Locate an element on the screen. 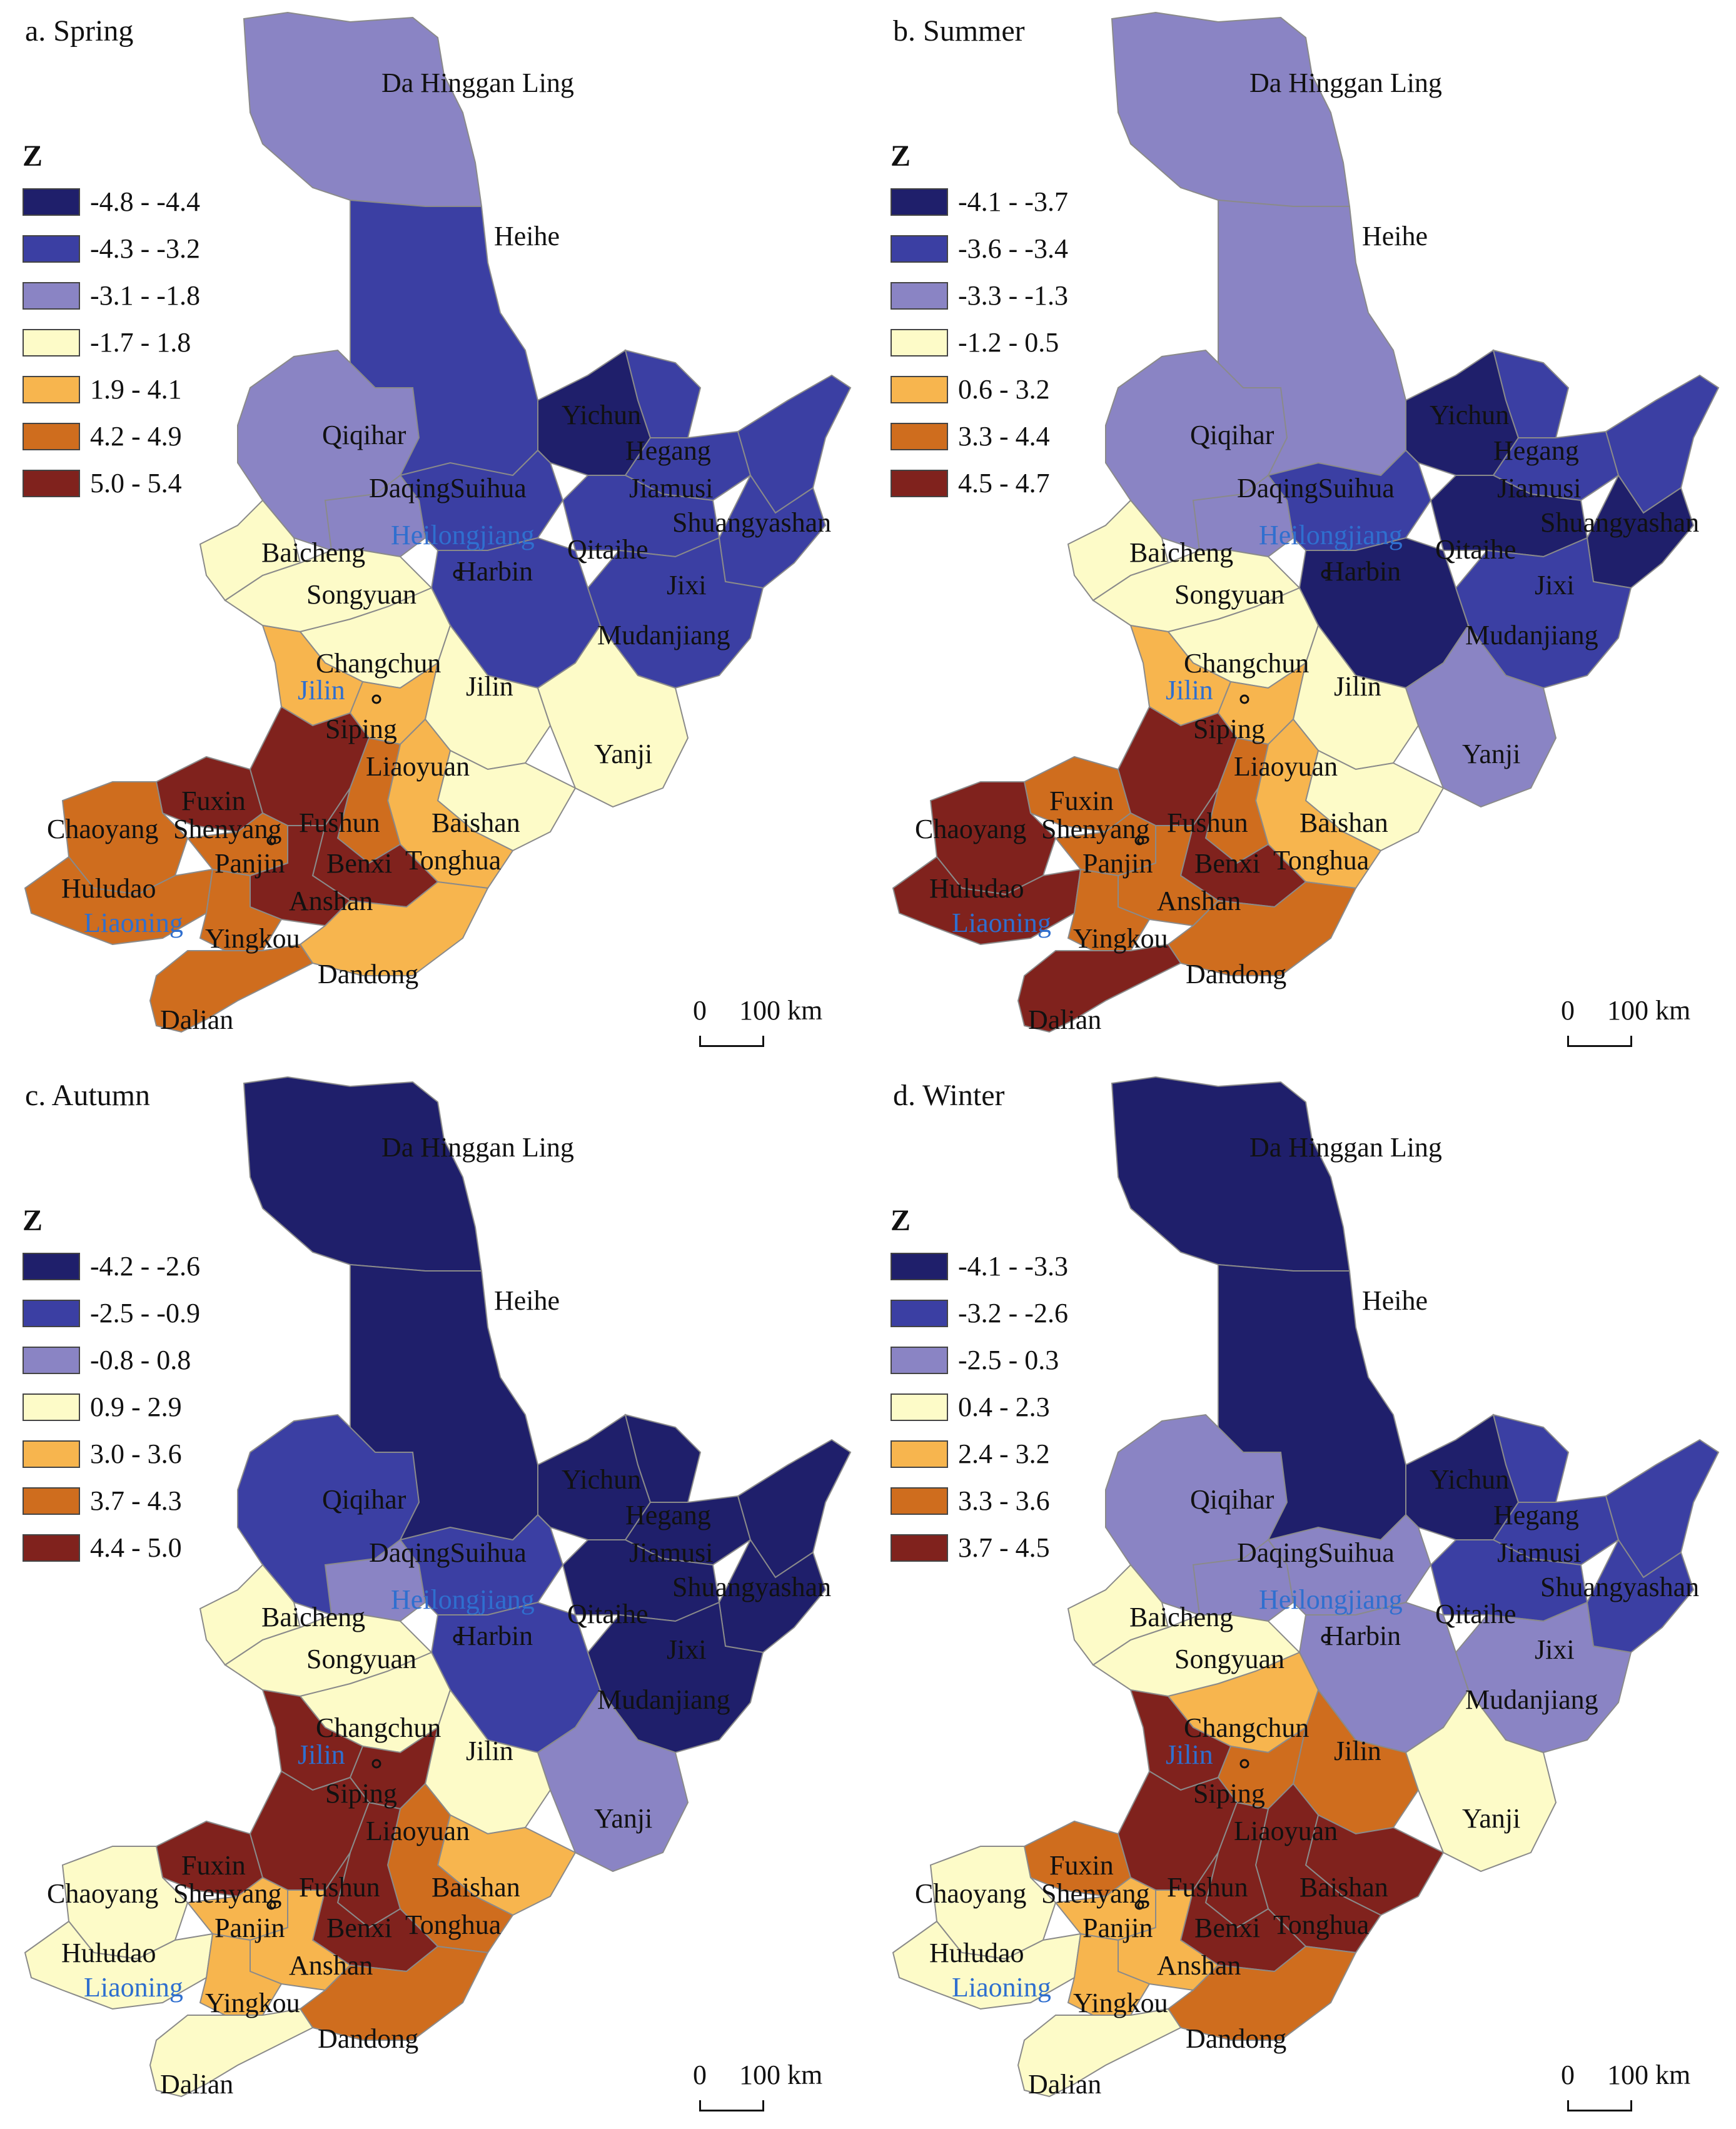 The height and width of the screenshot is (2129, 1736). place-label: Qitaihe is located at coordinates (1476, 1614).